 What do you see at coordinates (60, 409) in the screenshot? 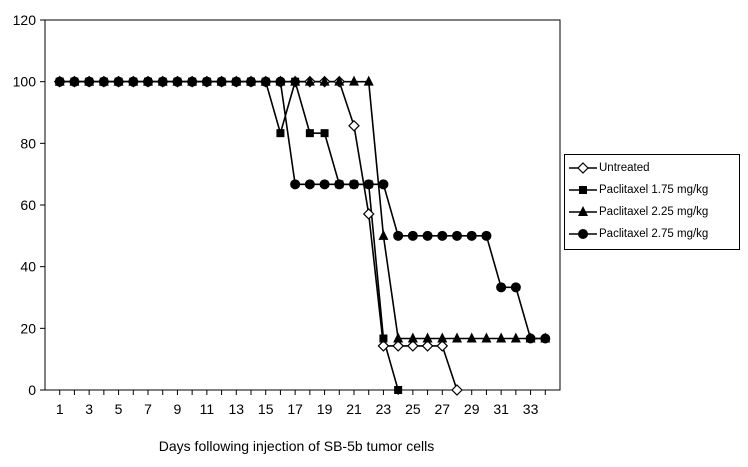
I see `x-tick-label-0: 1` at bounding box center [60, 409].